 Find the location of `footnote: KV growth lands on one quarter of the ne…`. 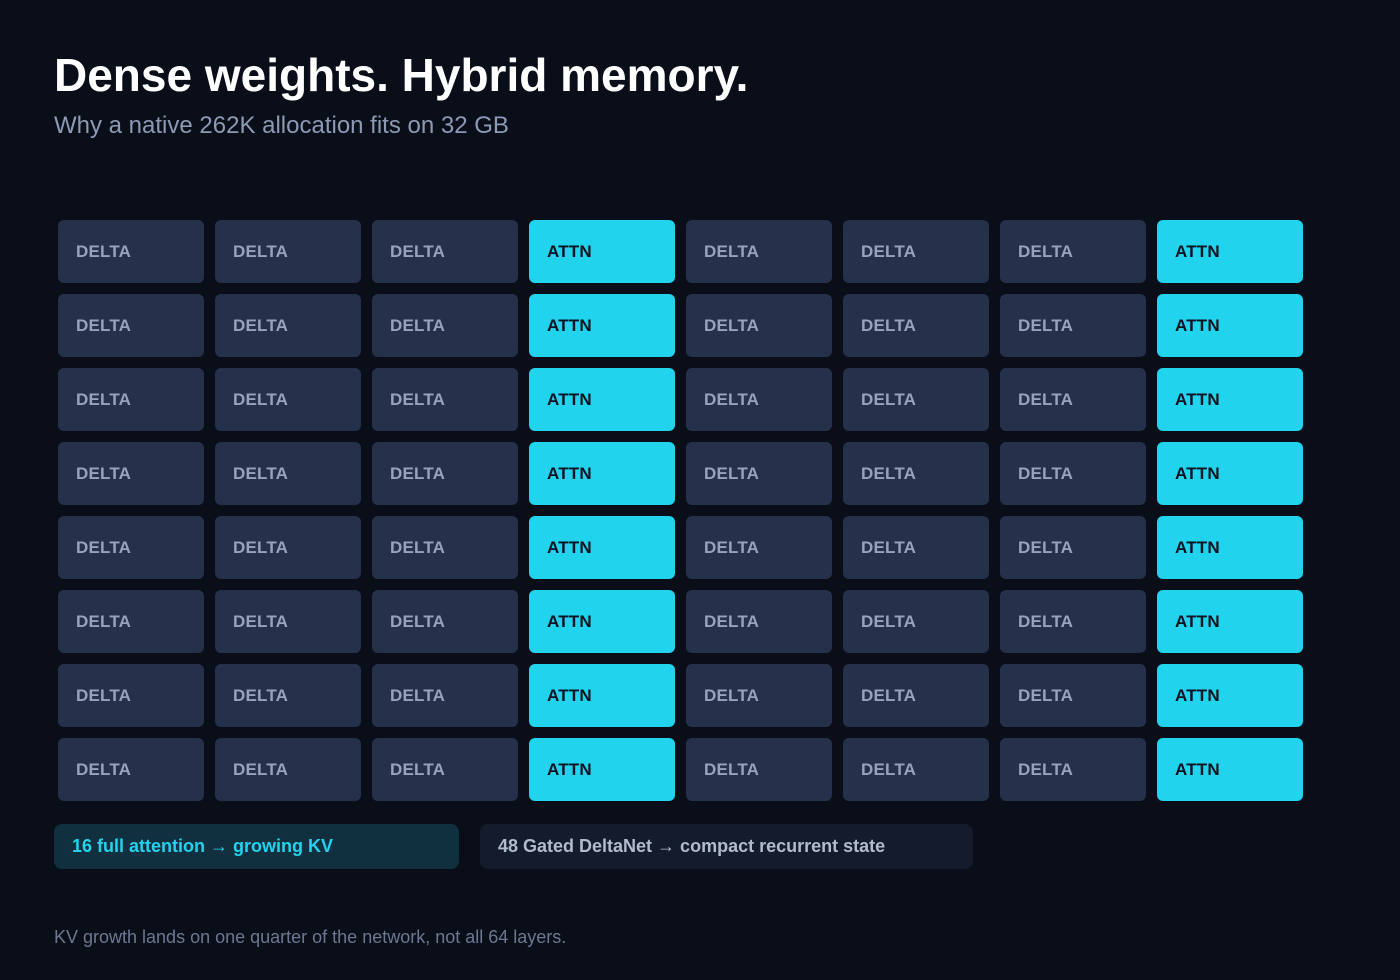

footnote: KV growth lands on one quarter of the ne… is located at coordinates (310, 937).